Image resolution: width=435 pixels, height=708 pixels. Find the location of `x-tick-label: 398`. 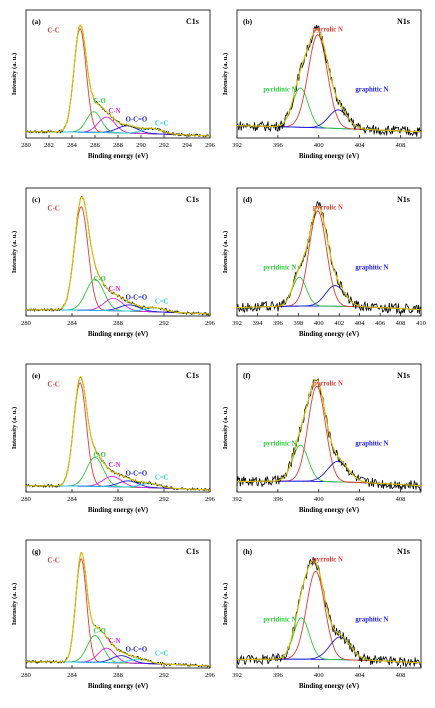

x-tick-label: 398 is located at coordinates (298, 323).